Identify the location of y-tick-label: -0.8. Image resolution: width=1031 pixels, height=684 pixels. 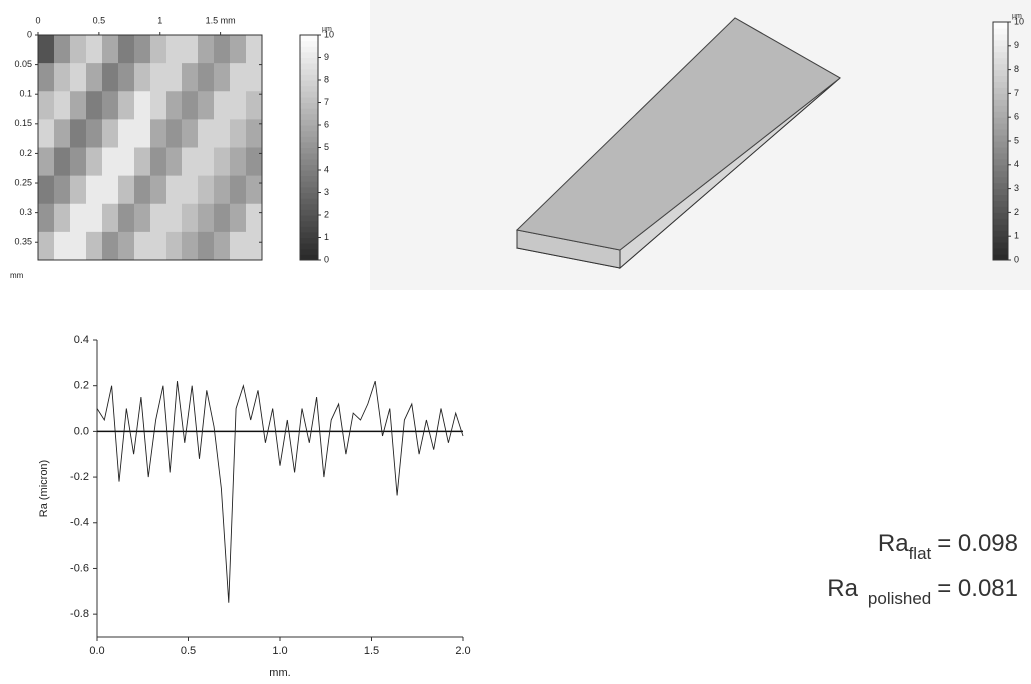
(79, 614).